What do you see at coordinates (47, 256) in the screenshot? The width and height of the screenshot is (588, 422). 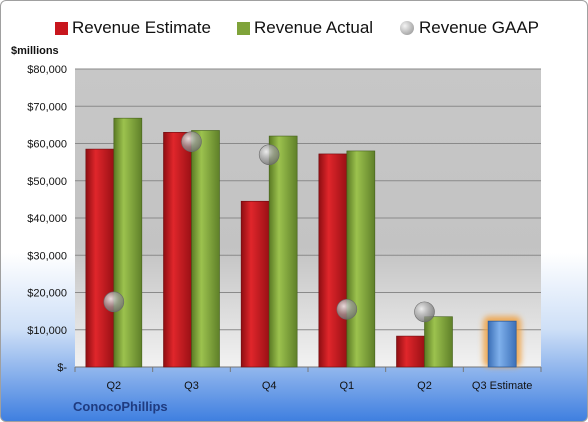 I see `y-tick-label: $30,000` at bounding box center [47, 256].